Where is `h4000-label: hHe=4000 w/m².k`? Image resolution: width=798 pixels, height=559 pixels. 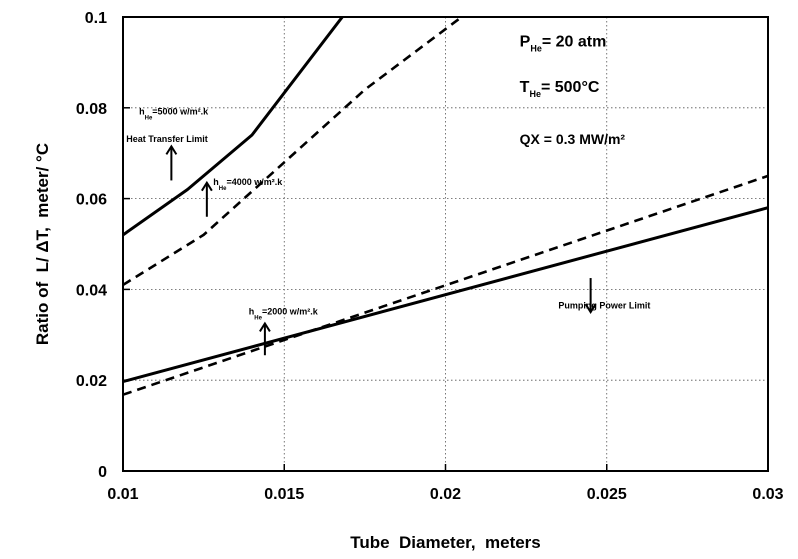 h4000-label: hHe=4000 w/m².k is located at coordinates (248, 184).